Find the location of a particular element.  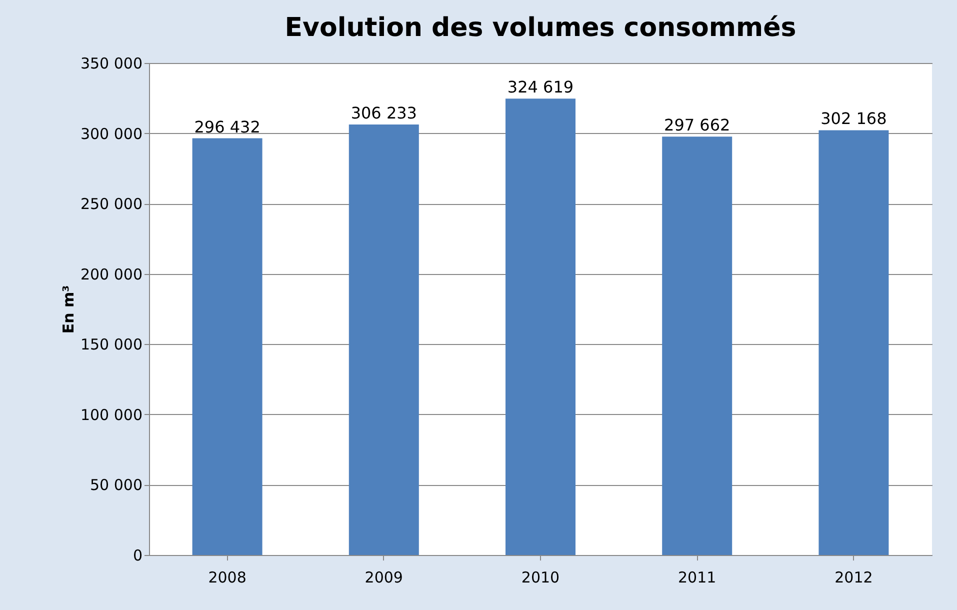

data-label: 297 662 is located at coordinates (697, 125).